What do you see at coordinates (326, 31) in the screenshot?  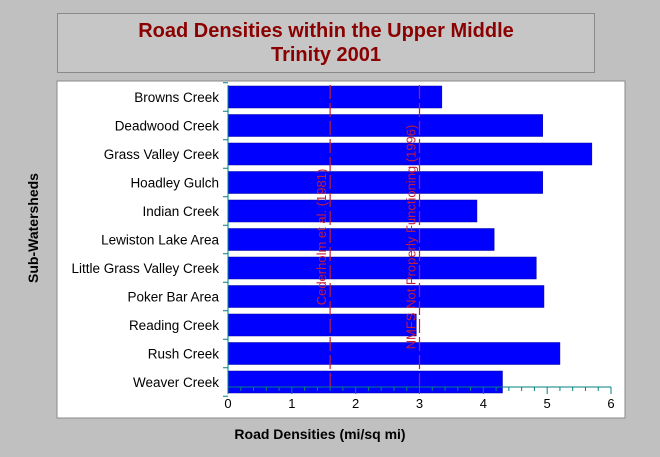 I see `chart-title-line-1: Road Densities within the Upper Middle` at bounding box center [326, 31].